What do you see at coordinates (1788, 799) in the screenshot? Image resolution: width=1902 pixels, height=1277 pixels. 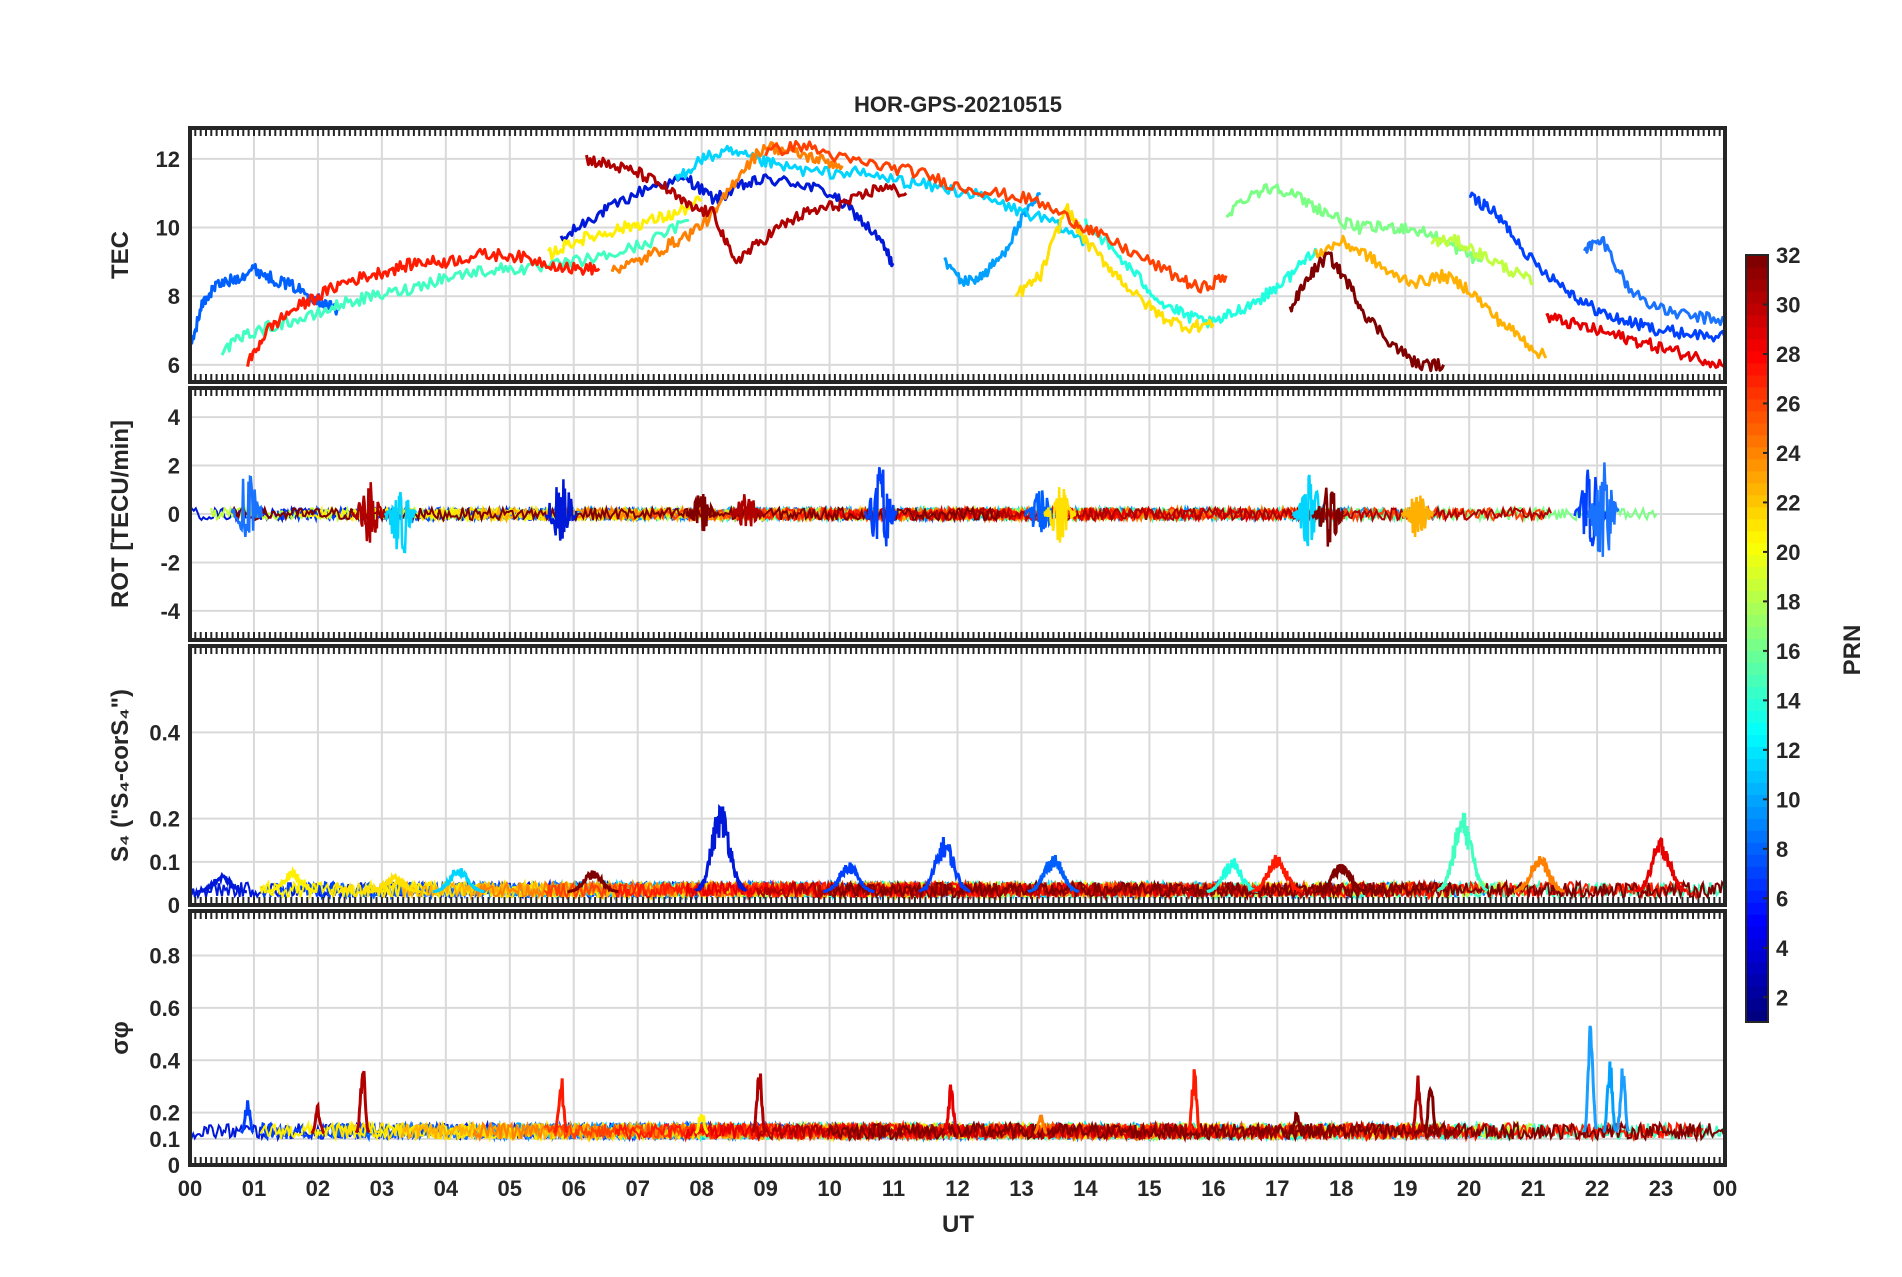 I see `colorbar-tick-label: 10` at bounding box center [1788, 799].